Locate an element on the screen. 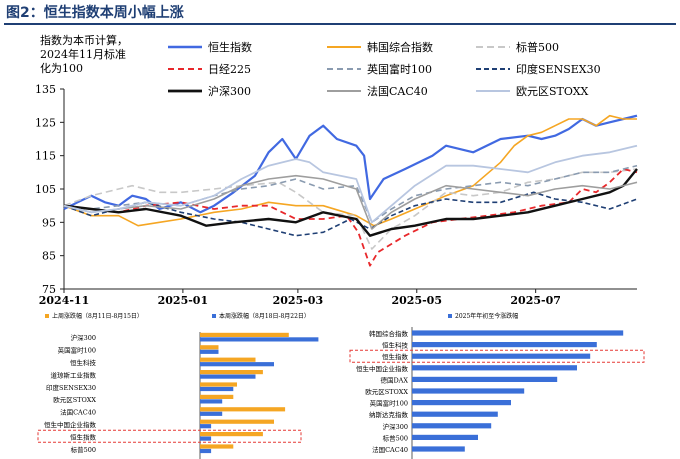 This screenshot has height=459, width=680. legend-label: 英国富时100 is located at coordinates (399, 69).